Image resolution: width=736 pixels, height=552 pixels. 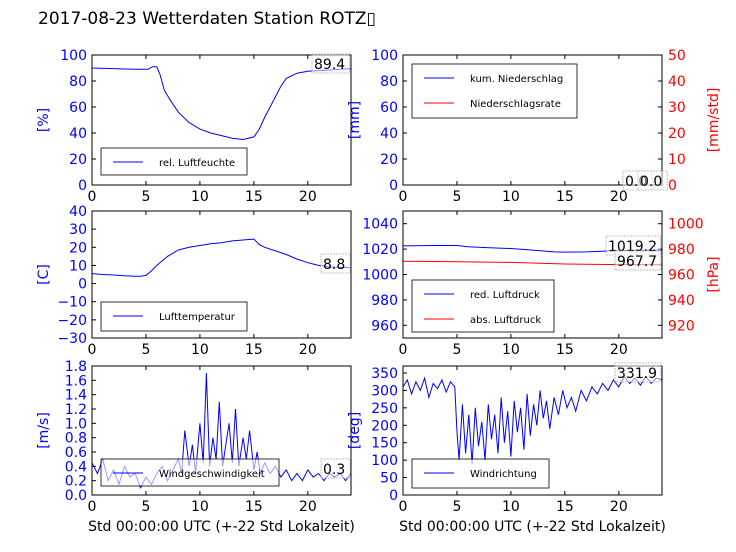 I want to click on y-right-tick-label: 940, so click(x=681, y=301).